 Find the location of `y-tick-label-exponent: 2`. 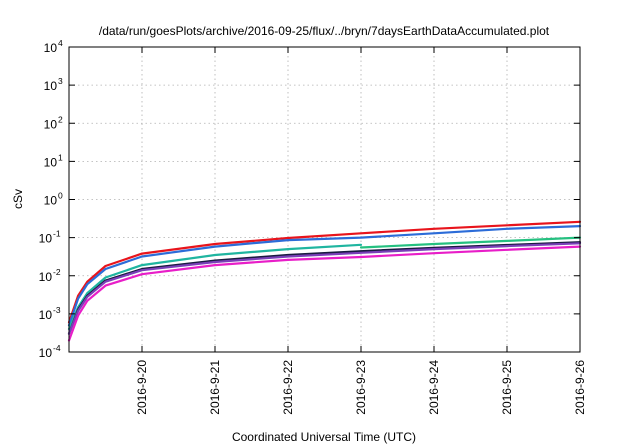

y-tick-label-exponent: 2 is located at coordinates (60, 119).